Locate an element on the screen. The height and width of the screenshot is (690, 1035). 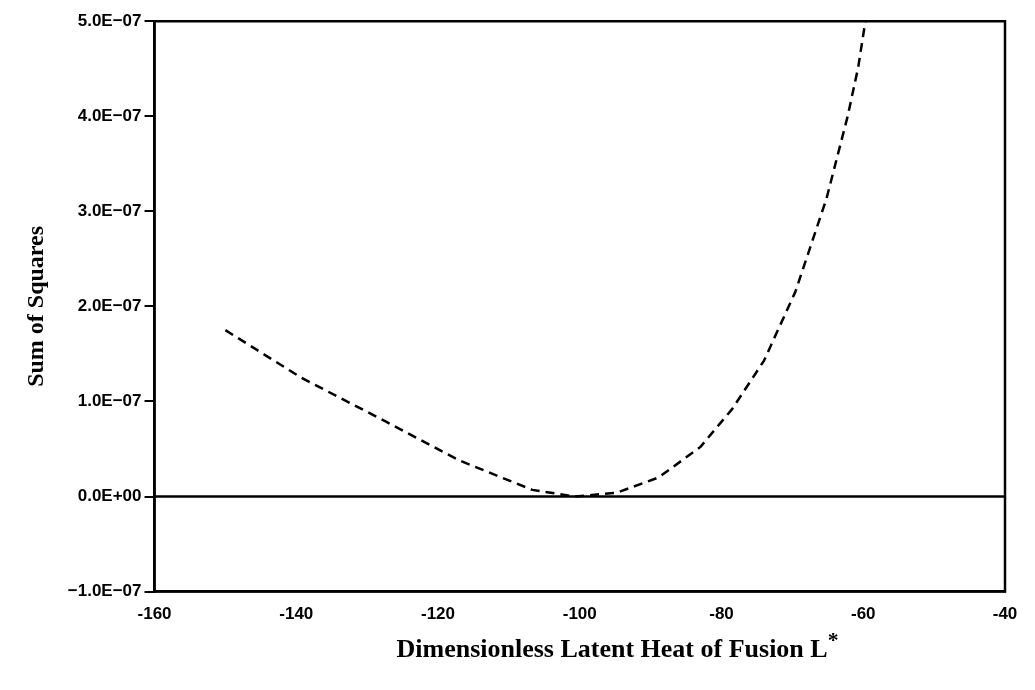
x-tick-label: -160 is located at coordinates (154, 614).